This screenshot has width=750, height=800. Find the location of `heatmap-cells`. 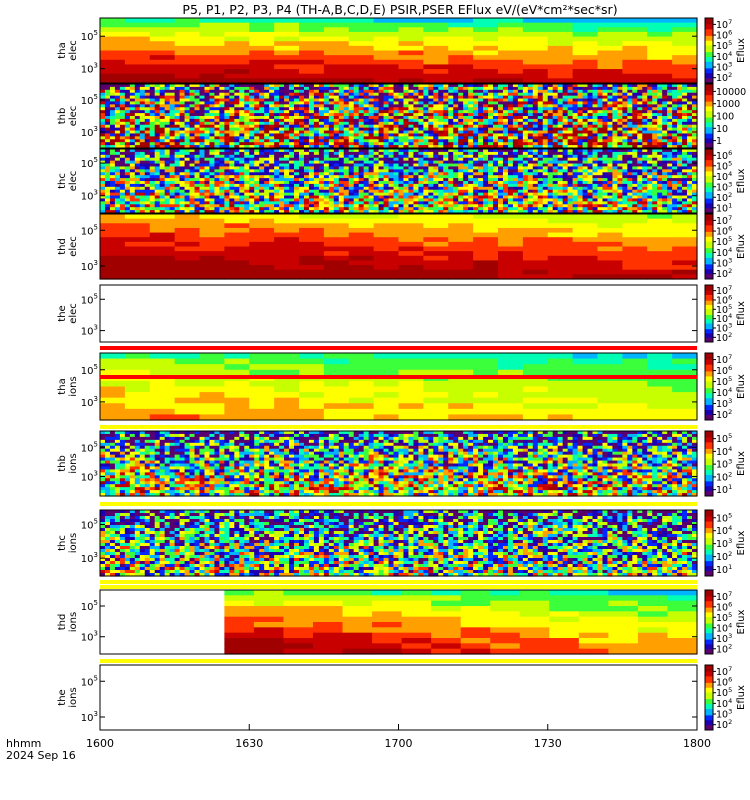

heatmap-cells is located at coordinates (399, 116).